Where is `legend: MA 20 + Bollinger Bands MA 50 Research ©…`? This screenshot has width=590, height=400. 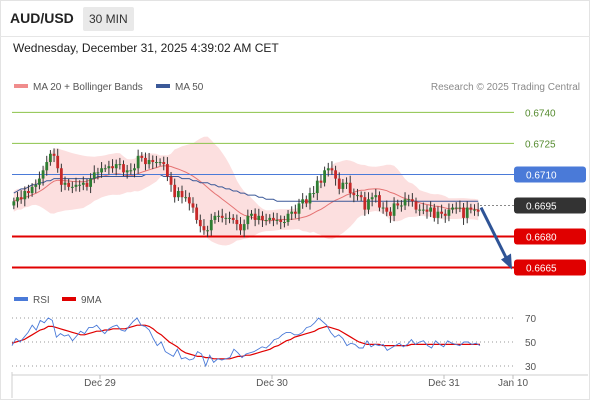
legend: MA 20 + Bollinger Bands MA 50 Research ©… is located at coordinates (297, 87).